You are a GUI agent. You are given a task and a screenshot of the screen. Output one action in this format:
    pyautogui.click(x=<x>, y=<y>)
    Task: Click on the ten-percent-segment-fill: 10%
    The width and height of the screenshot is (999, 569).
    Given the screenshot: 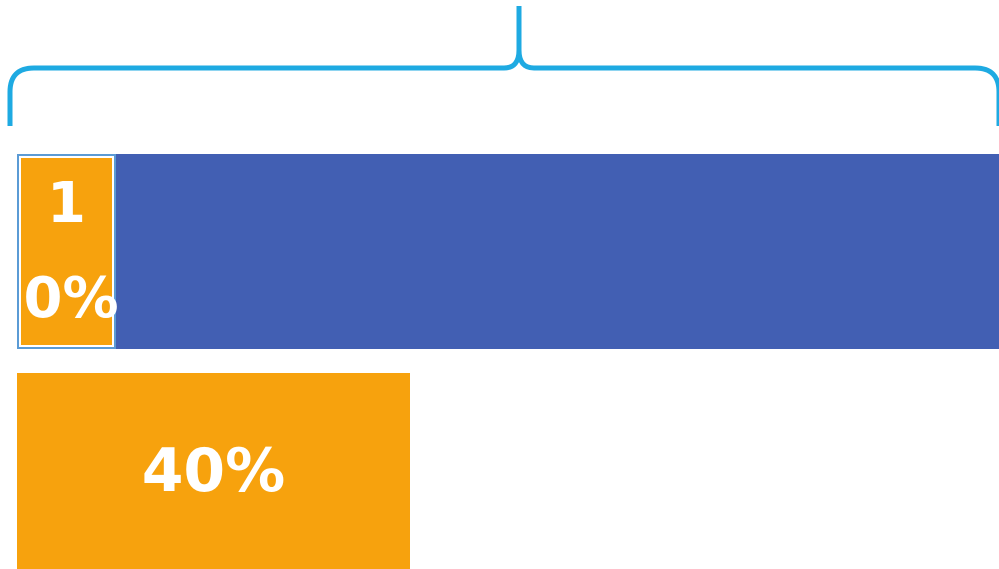 What is the action you would take?
    pyautogui.click(x=70, y=251)
    